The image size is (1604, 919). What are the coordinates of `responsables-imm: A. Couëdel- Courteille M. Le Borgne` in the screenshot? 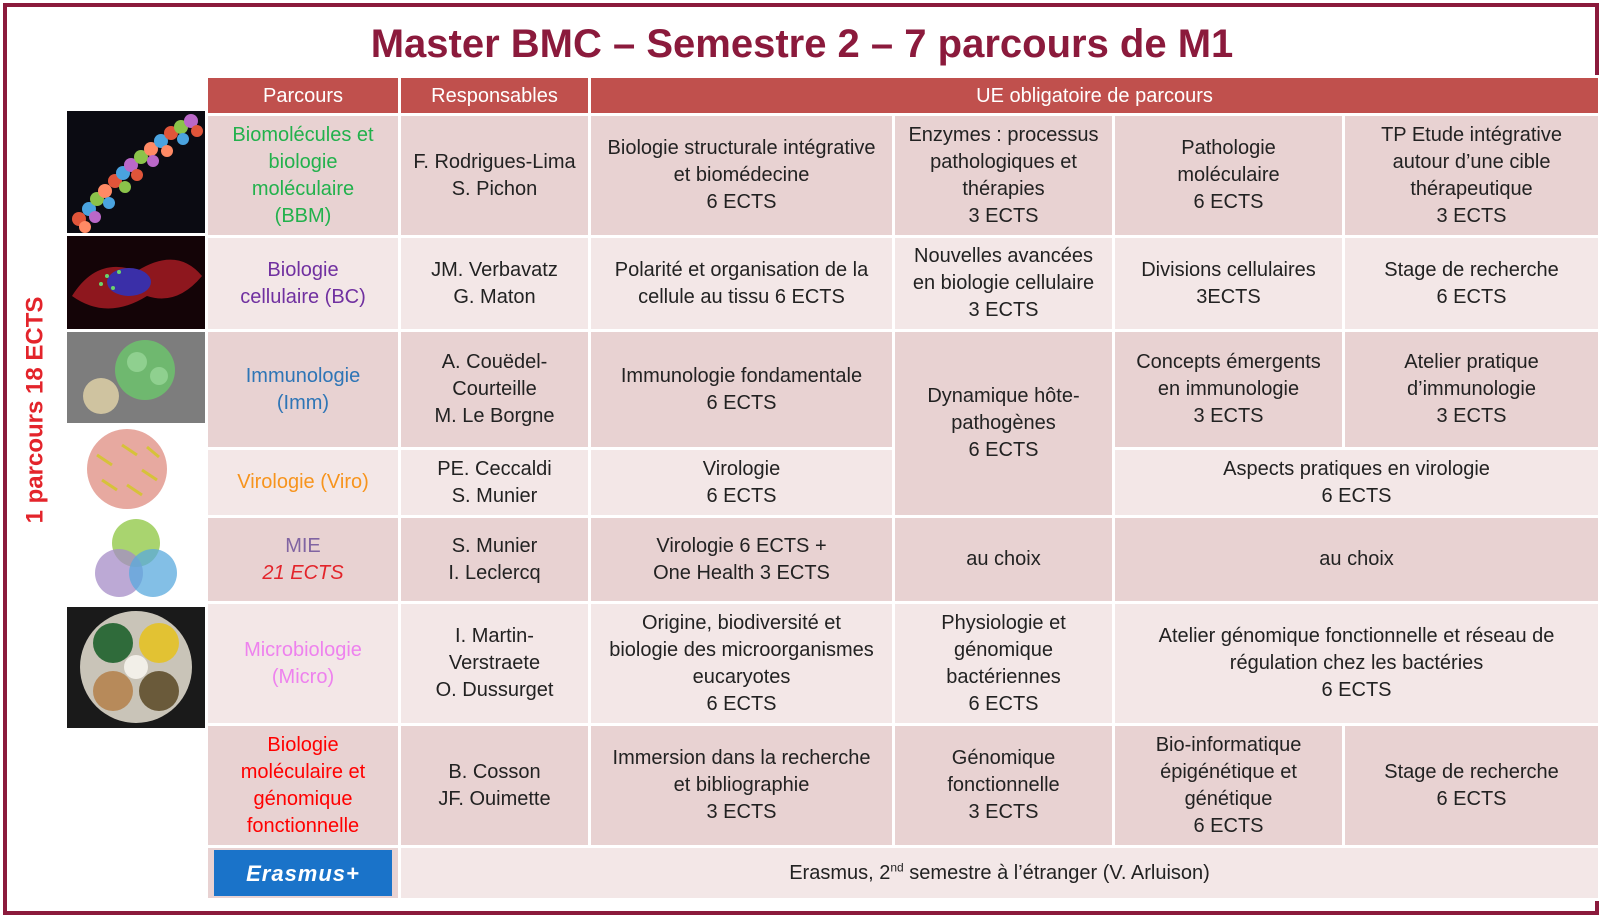 It's located at (494, 389).